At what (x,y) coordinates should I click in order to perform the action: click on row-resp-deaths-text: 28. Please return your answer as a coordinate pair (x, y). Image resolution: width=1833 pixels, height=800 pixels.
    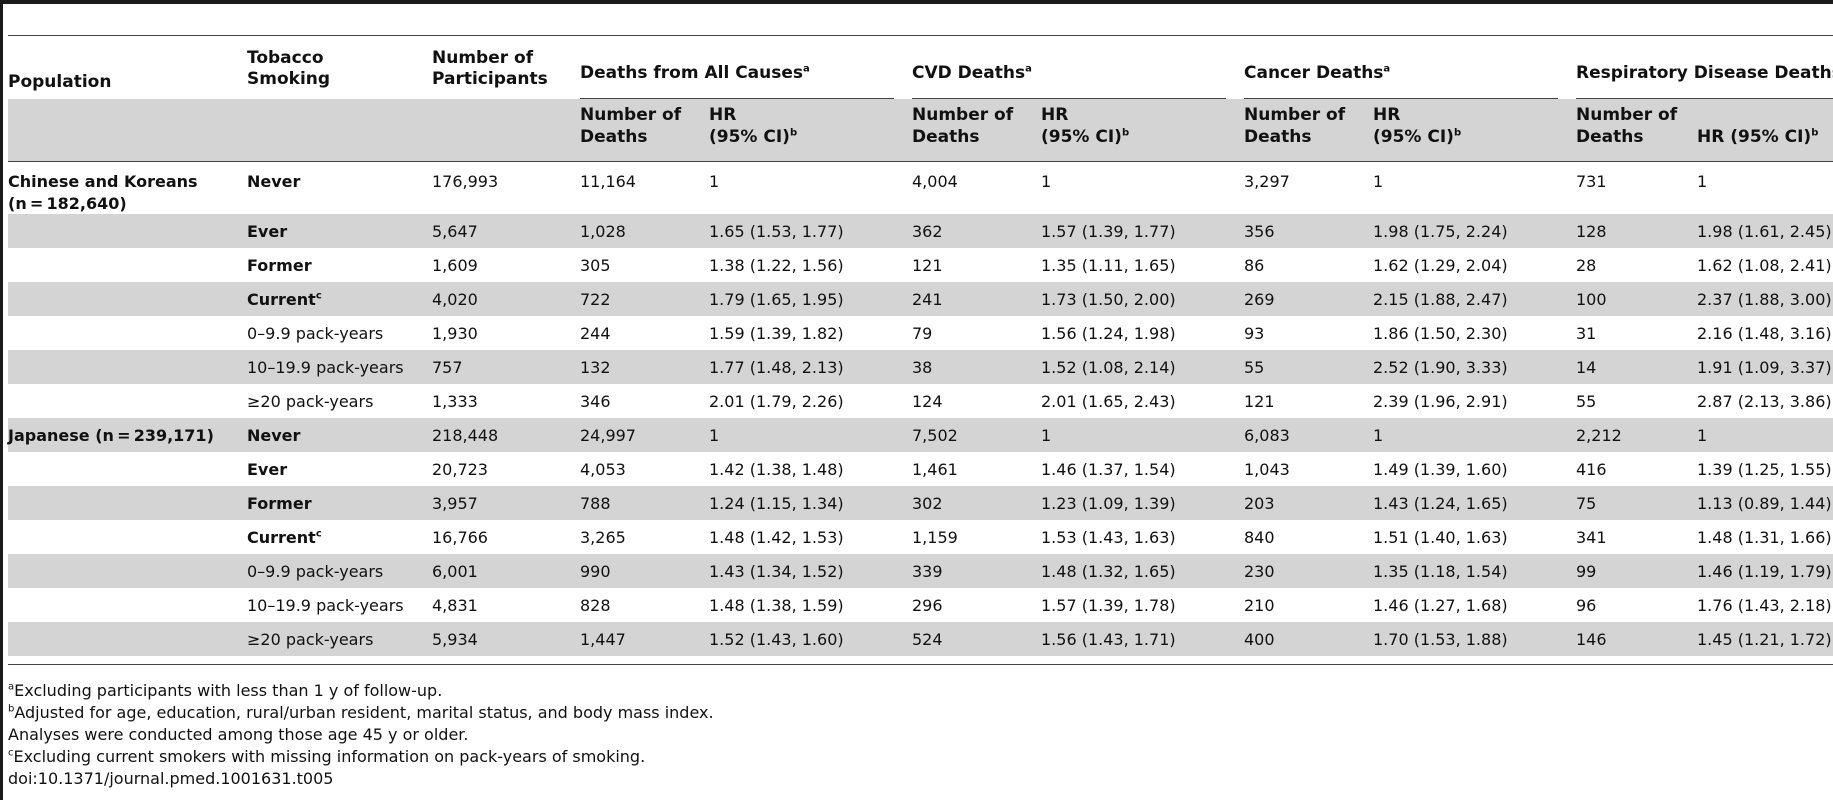
    Looking at the image, I should click on (1586, 265).